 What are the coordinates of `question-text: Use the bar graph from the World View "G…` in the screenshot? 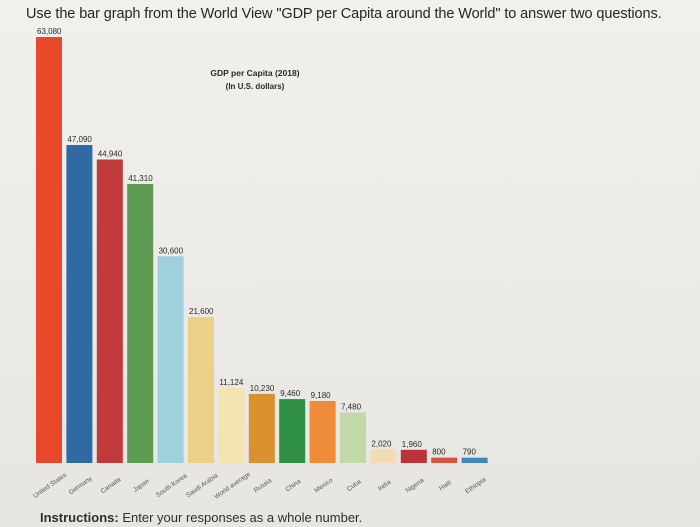 It's located at (344, 14).